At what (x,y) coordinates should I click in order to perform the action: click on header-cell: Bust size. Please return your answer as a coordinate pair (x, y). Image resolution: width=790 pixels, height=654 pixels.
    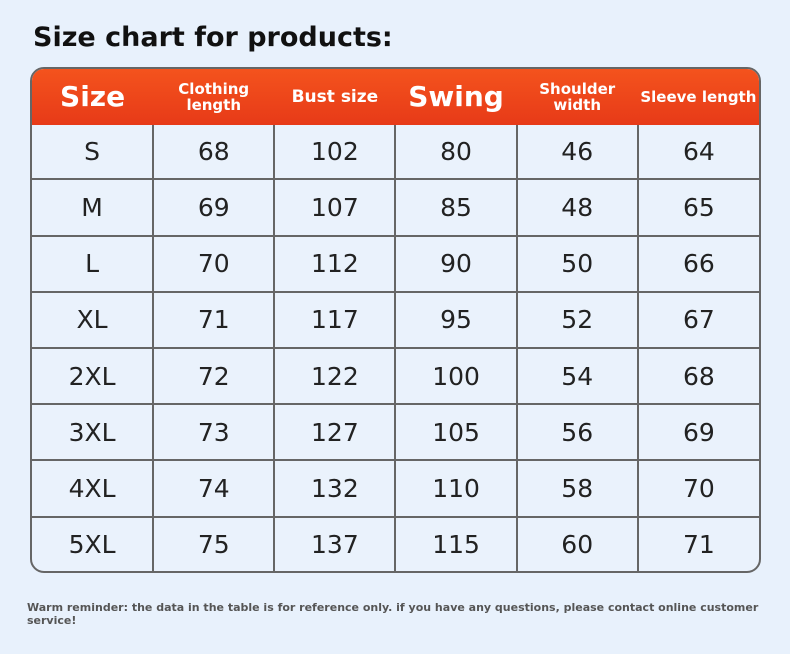
    Looking at the image, I should click on (335, 97).